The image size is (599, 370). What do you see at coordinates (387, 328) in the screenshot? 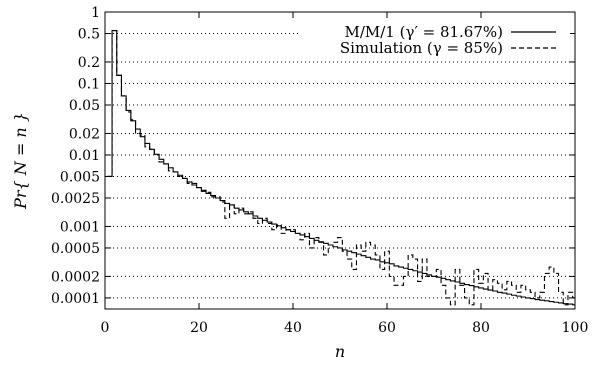
I see `x-tick-label-3: 60` at bounding box center [387, 328].